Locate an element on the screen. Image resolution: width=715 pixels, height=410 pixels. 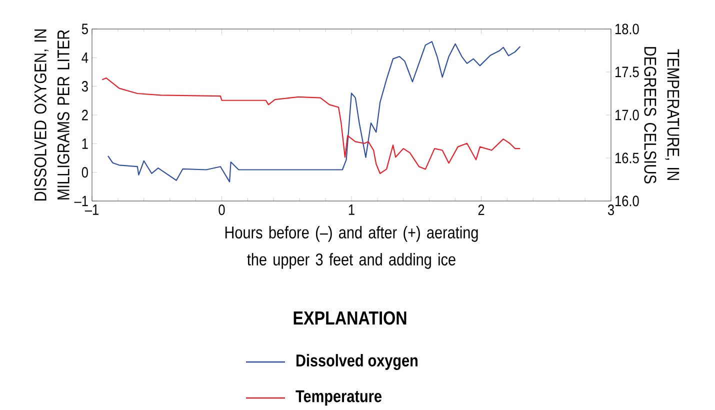
y-tick-label: –1 is located at coordinates (81, 201).